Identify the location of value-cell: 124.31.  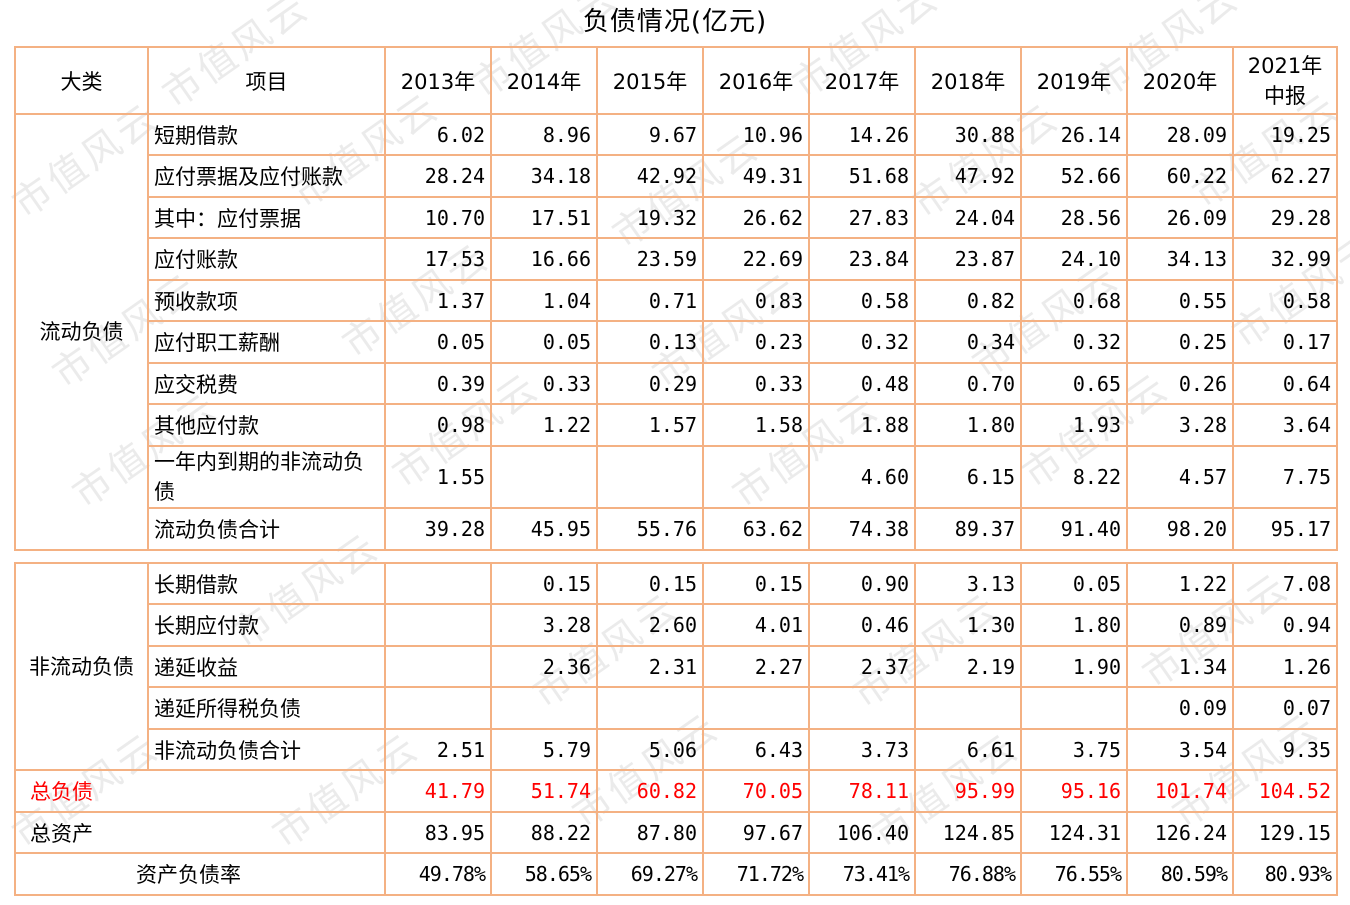
(1074, 832).